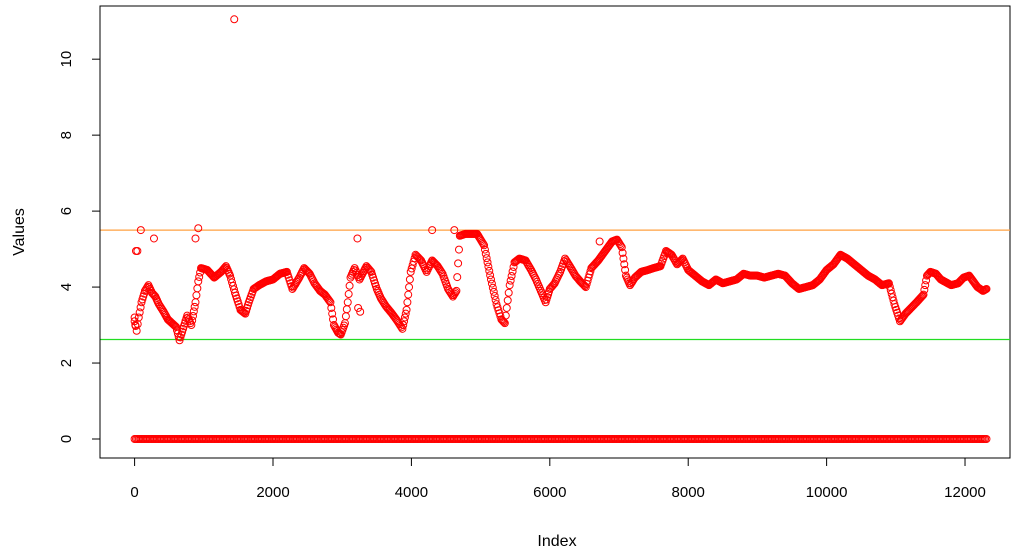 This screenshot has width=1011, height=552. What do you see at coordinates (66, 439) in the screenshot?
I see `y-tick-label: 0` at bounding box center [66, 439].